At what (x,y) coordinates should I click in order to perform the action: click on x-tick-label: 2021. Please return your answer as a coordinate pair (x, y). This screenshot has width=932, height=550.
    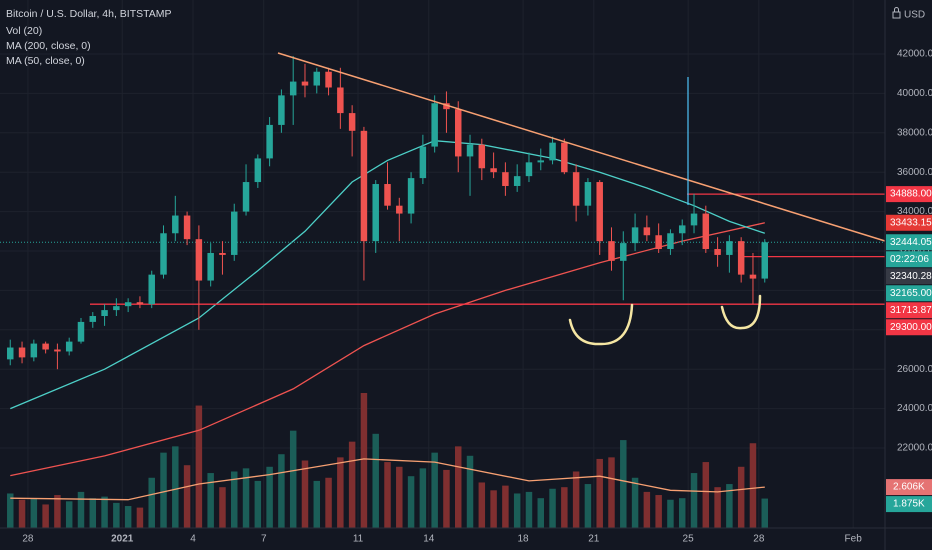
    Looking at the image, I should click on (122, 539).